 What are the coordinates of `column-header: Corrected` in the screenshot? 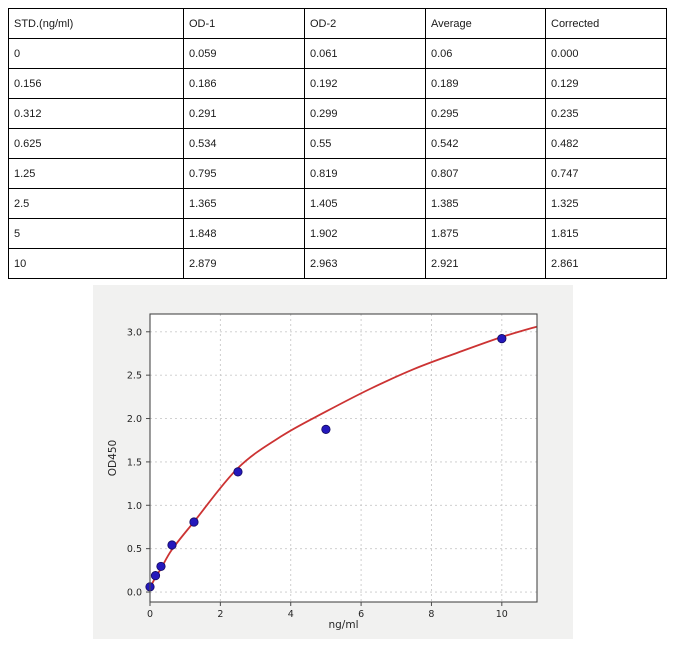 It's located at (606, 23).